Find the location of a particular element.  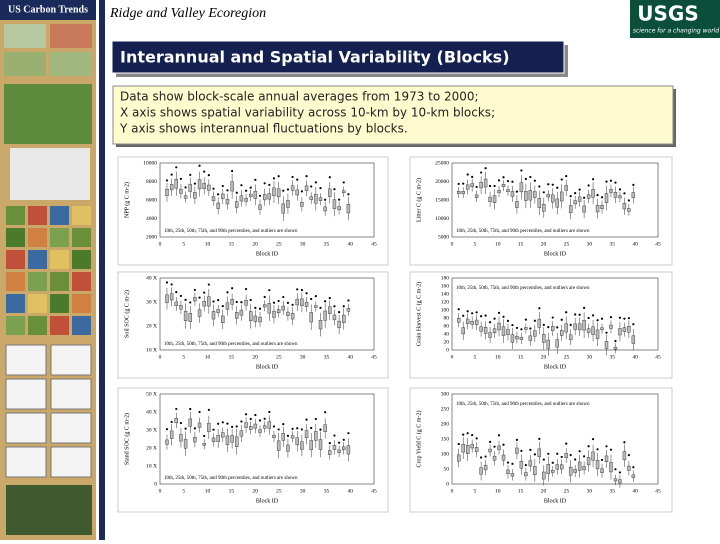

y-tick-label: 150 is located at coordinates (445, 439).